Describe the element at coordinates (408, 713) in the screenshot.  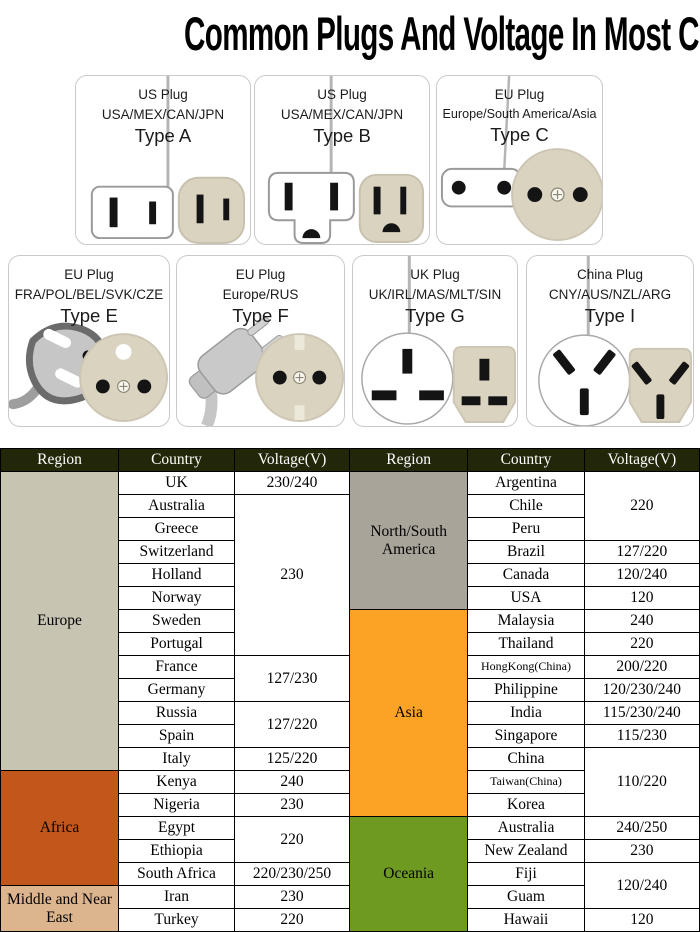
I see `region-cell: Asia` at that location.